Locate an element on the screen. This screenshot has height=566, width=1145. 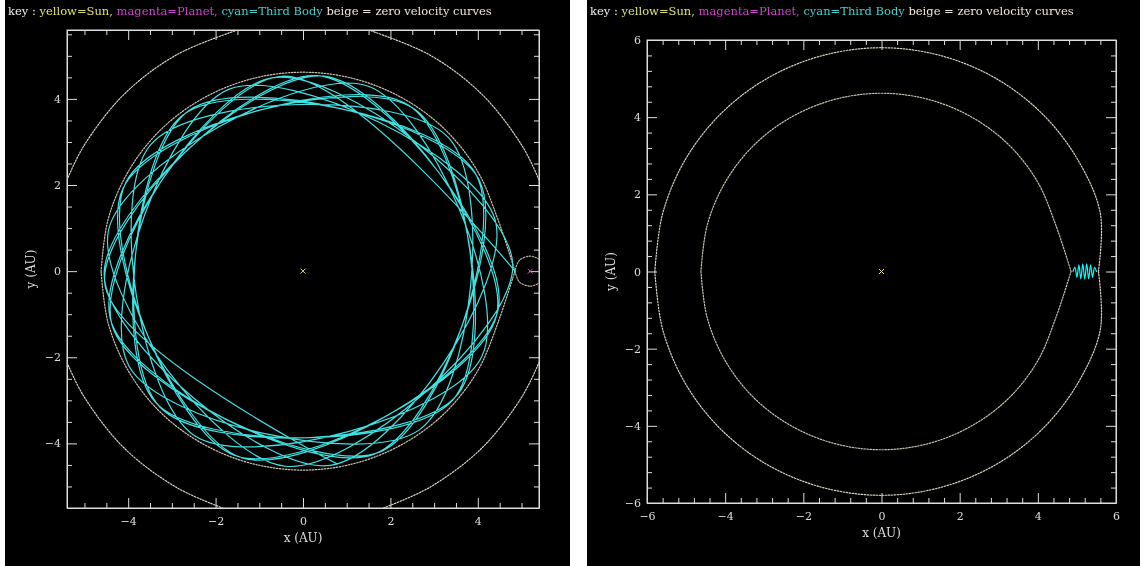
y-tick-label: −6 is located at coordinates (632, 504).